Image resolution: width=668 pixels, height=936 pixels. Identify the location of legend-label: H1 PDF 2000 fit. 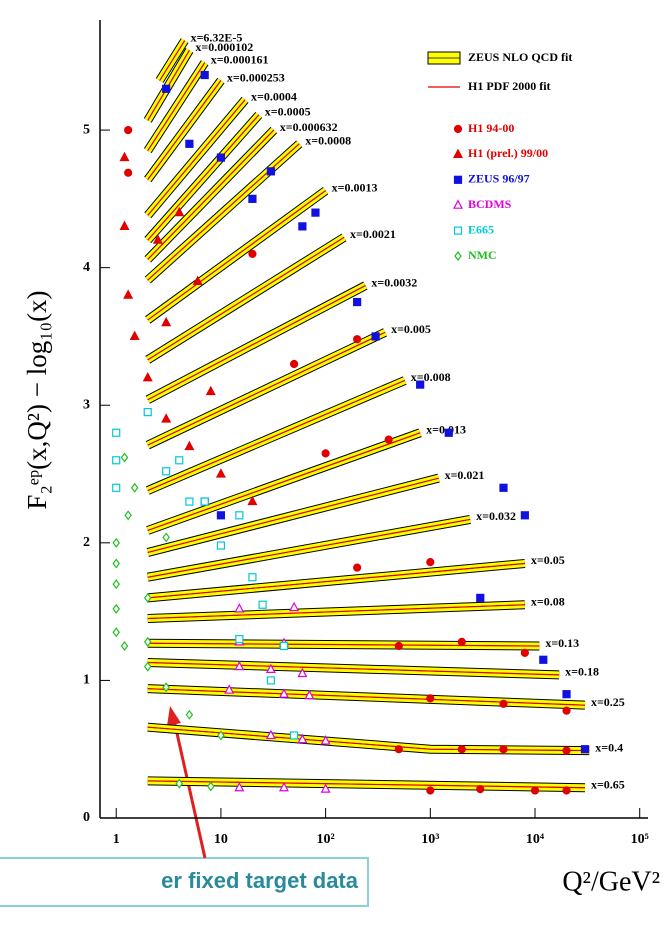
(509, 86).